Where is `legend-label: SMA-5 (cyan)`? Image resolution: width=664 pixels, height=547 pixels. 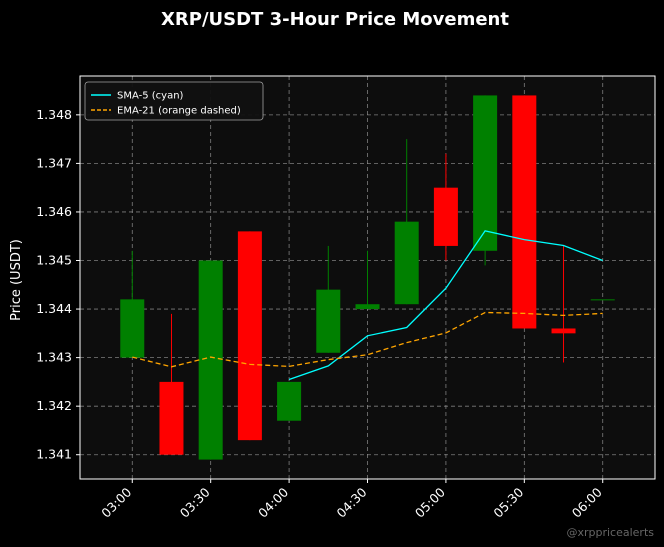
legend-label: SMA-5 (cyan) is located at coordinates (150, 96).